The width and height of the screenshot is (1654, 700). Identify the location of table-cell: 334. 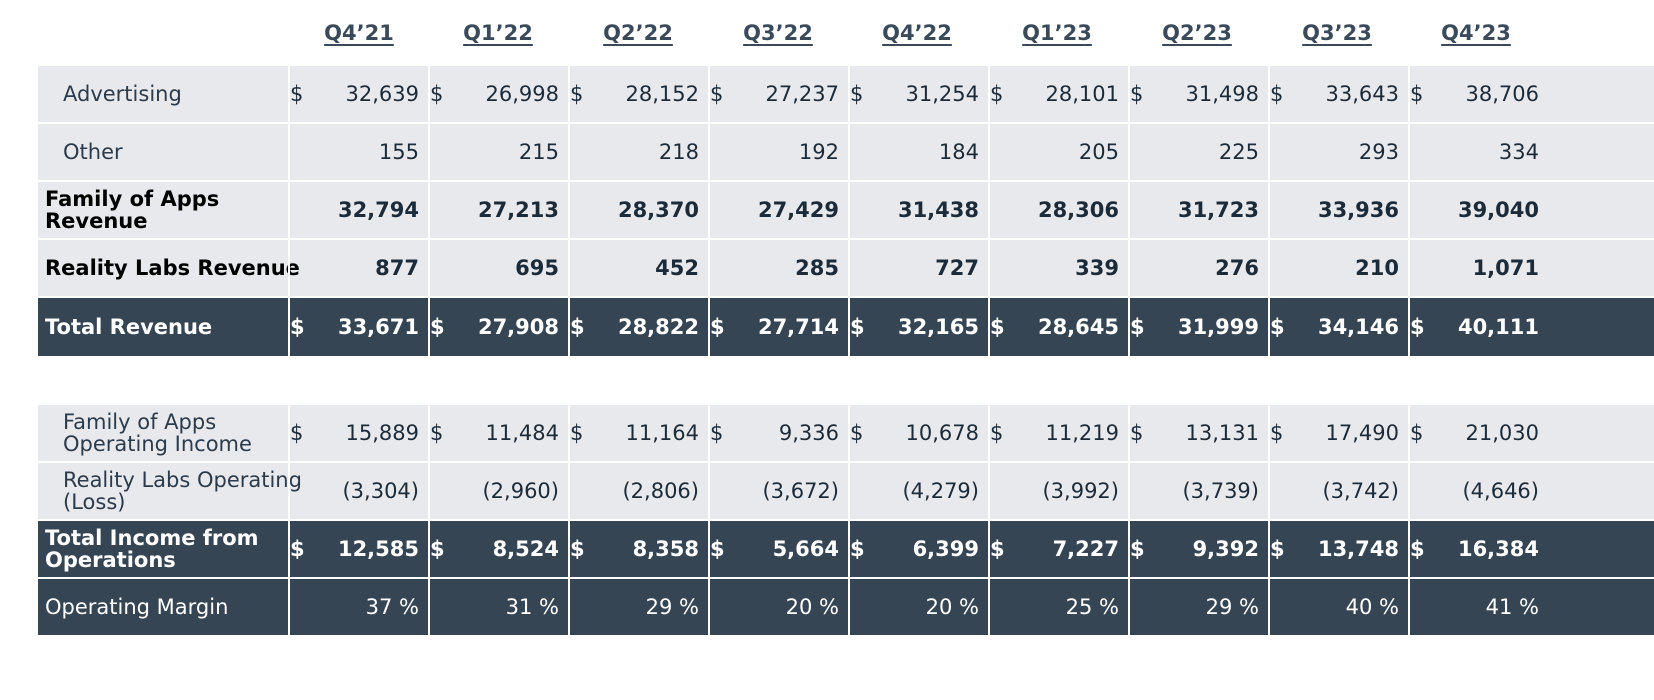
(1478, 152).